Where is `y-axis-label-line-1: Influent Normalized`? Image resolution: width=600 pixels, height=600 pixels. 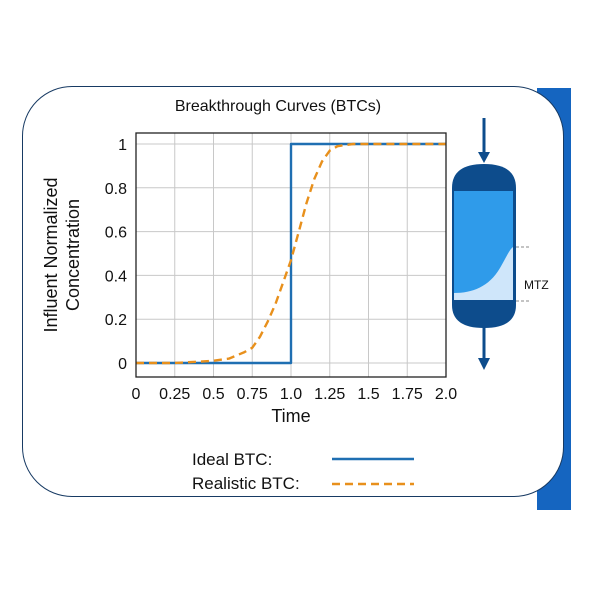 y-axis-label-line-1: Influent Normalized is located at coordinates (51, 254).